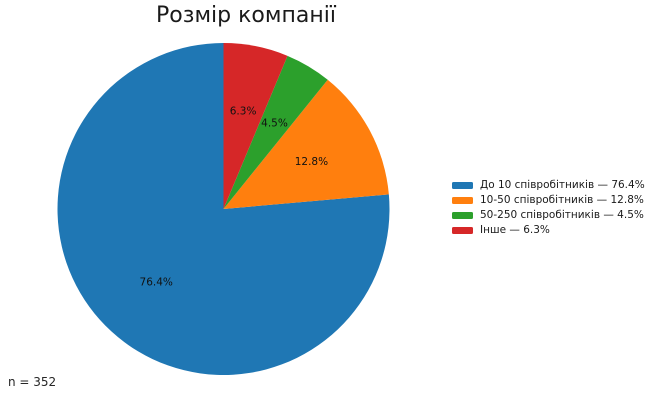 The width and height of the screenshot is (650, 403). What do you see at coordinates (562, 185) in the screenshot?
I see `legend-label-0: До 10 співробітників — 76.4%` at bounding box center [562, 185].